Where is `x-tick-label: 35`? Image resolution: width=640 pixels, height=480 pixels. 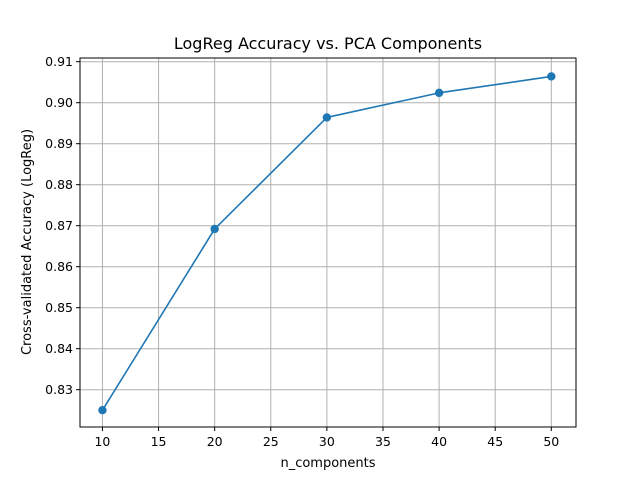
x-tick-label: 35 is located at coordinates (383, 441).